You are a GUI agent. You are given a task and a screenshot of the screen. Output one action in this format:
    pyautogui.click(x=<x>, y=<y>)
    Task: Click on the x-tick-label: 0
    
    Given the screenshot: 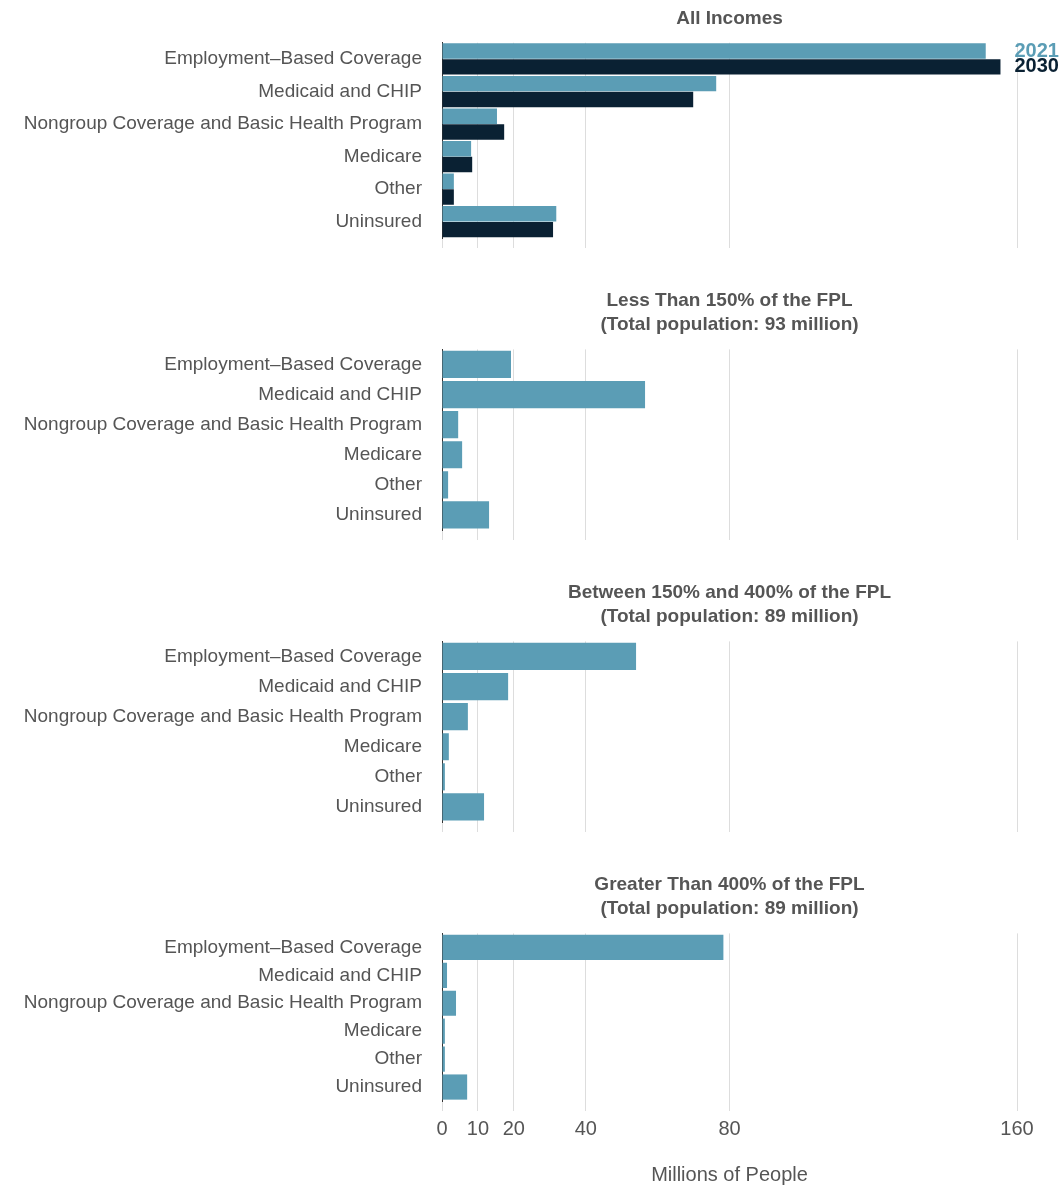 What is the action you would take?
    pyautogui.click(x=442, y=1127)
    